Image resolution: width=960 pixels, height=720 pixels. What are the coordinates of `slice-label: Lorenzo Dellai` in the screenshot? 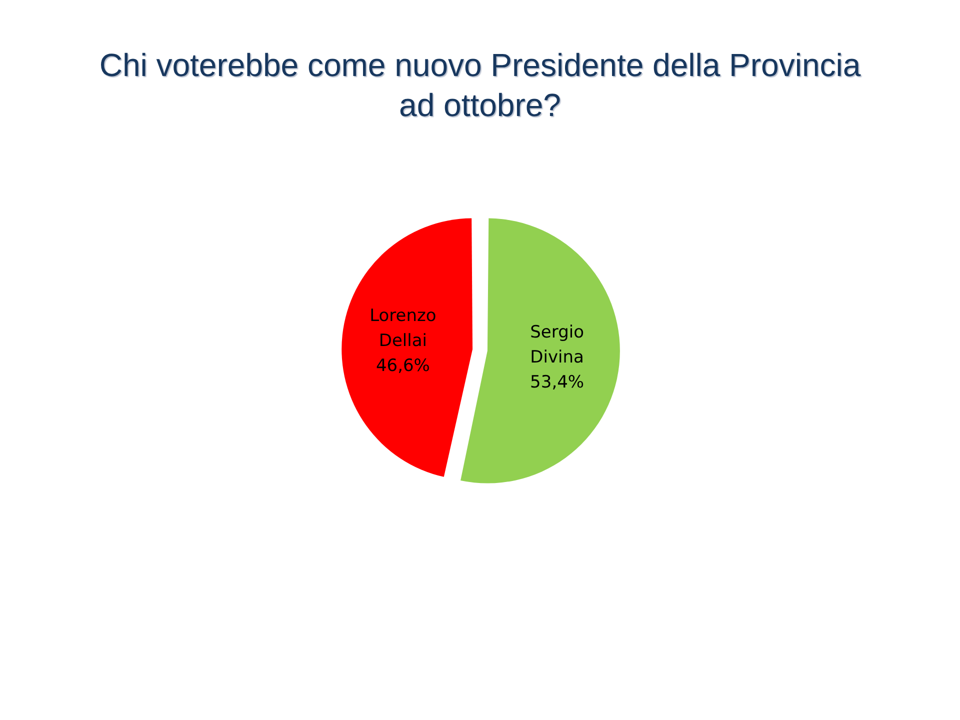 It's located at (403, 329).